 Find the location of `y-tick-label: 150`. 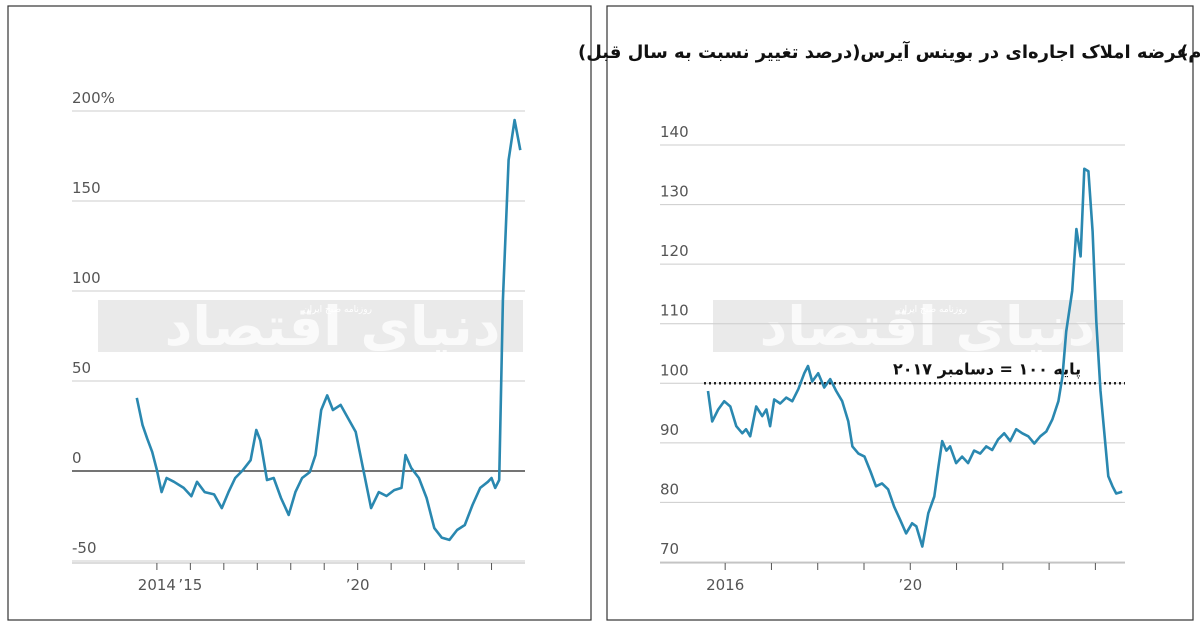

y-tick-label: 150 is located at coordinates (86, 188).